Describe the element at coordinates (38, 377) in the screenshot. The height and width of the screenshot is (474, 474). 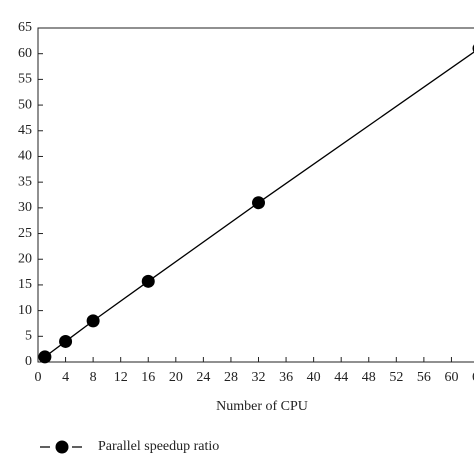
I see `x-tick-label: 0` at that location.